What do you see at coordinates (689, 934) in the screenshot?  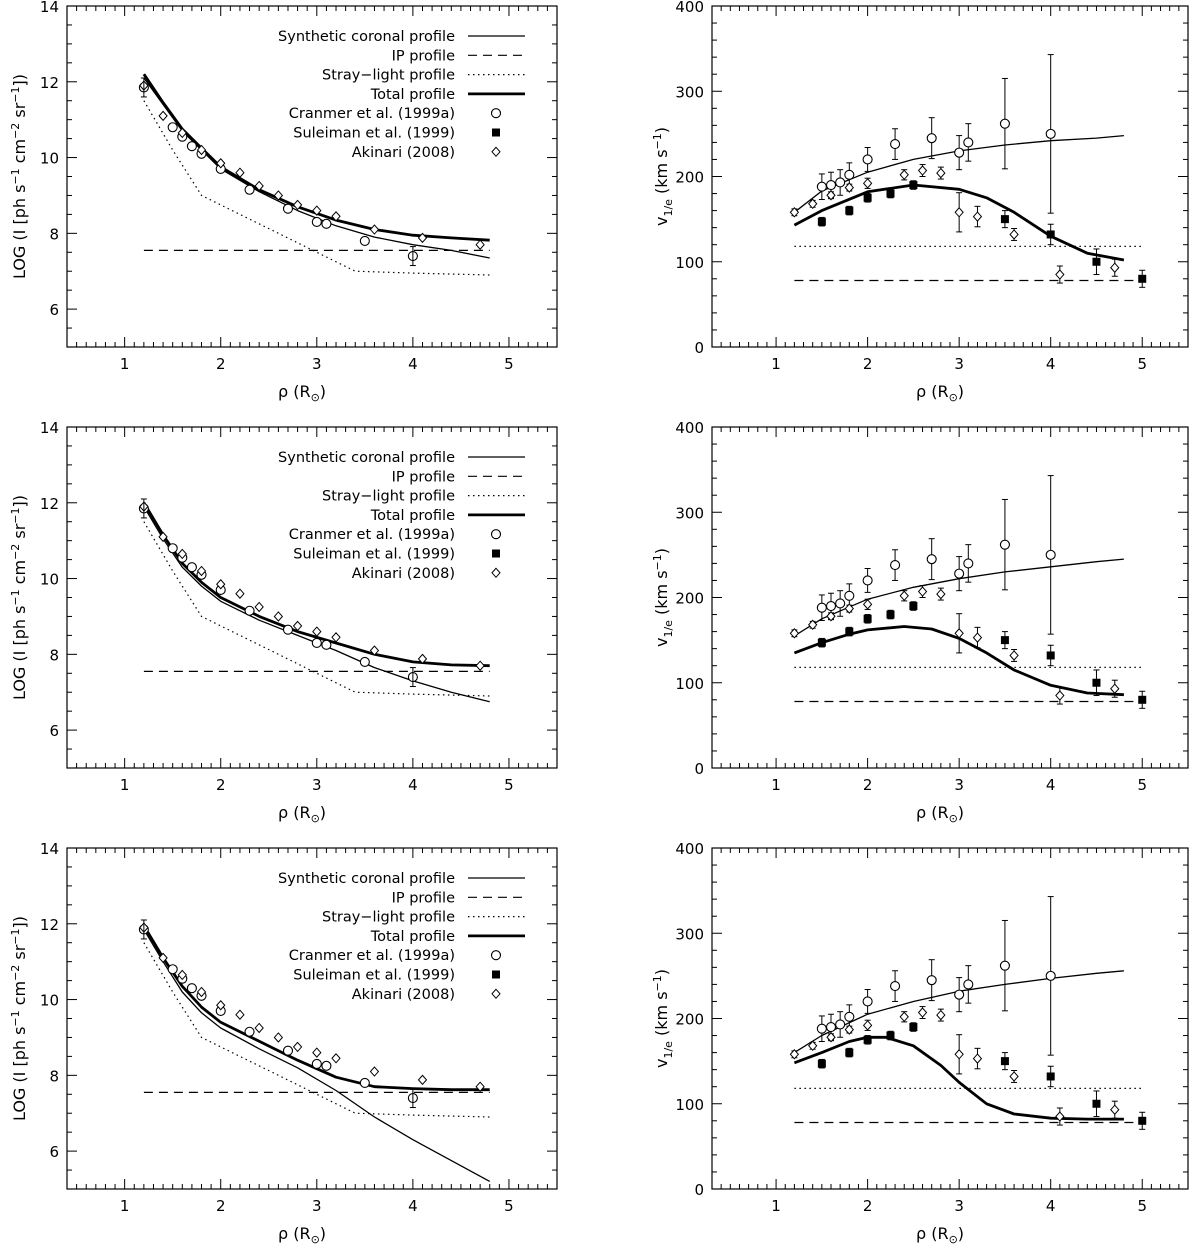 I see `y-tick-label: 300` at bounding box center [689, 934].